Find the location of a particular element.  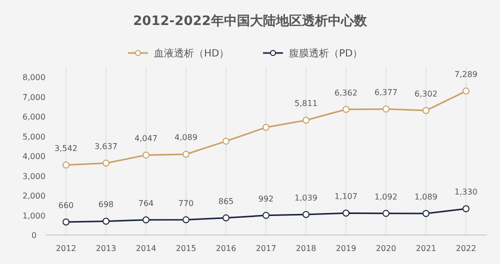

y-tick-label: 7,000 is located at coordinates (34, 97).